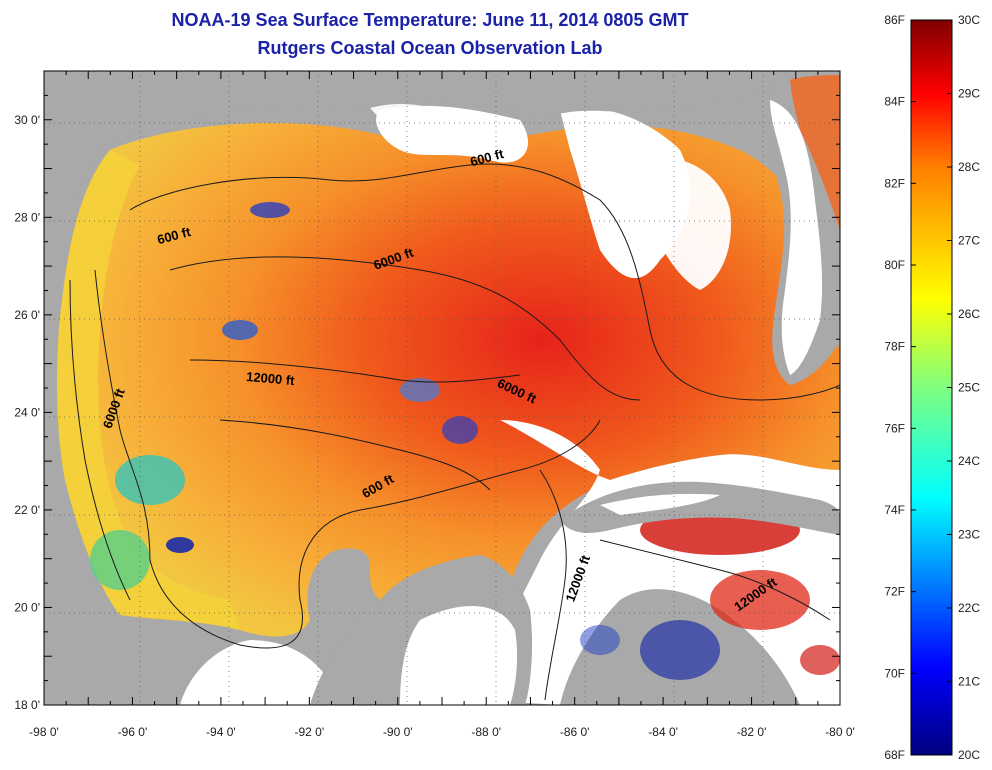 The height and width of the screenshot is (770, 992). Describe the element at coordinates (663, 732) in the screenshot. I see `lon-tick-label: -84 0'` at that location.